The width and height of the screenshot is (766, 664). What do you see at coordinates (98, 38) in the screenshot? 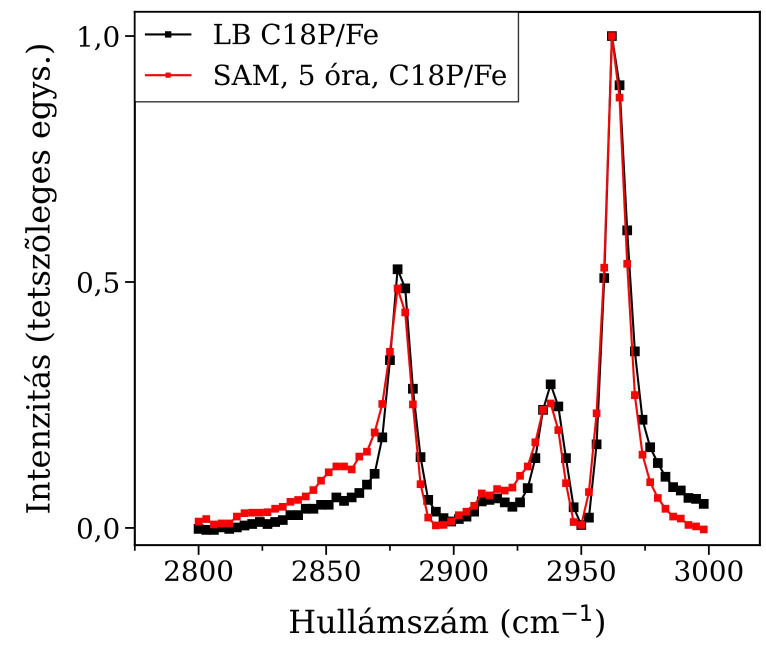
I see `y-tick-label: 1,0` at bounding box center [98, 38].